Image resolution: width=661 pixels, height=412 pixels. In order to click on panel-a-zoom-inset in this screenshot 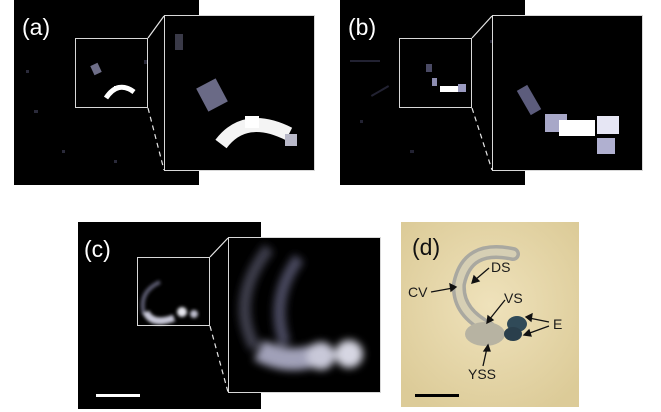, I will do `click(239, 93)`.